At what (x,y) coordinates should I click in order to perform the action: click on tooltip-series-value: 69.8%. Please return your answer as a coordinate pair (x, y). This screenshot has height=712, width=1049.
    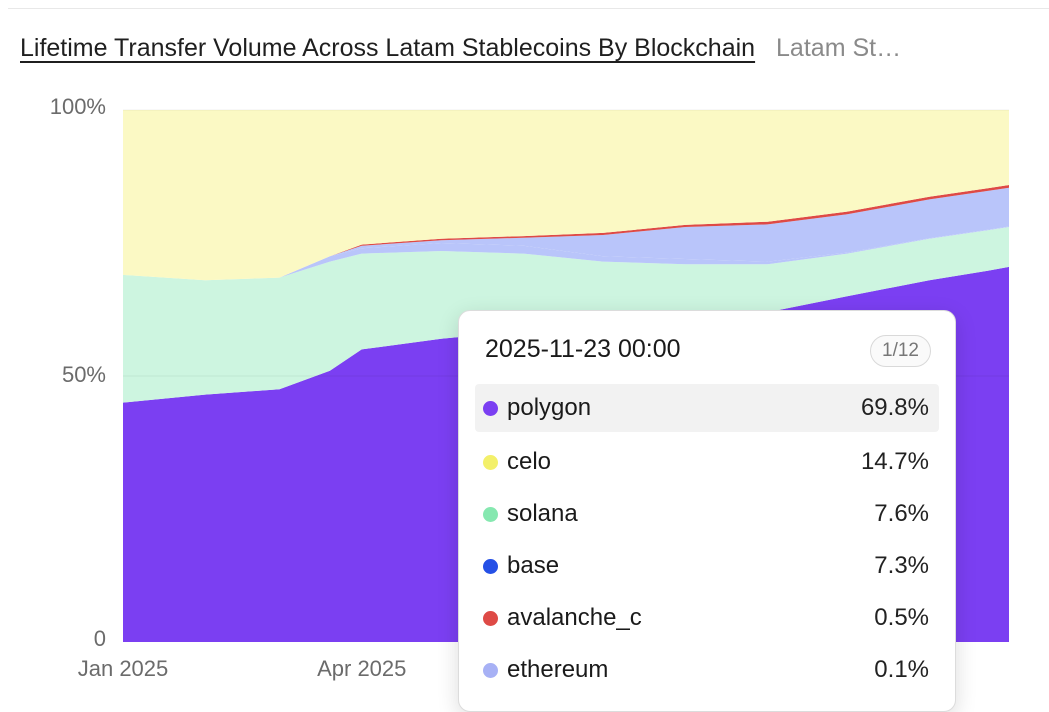
    Looking at the image, I should click on (894, 407).